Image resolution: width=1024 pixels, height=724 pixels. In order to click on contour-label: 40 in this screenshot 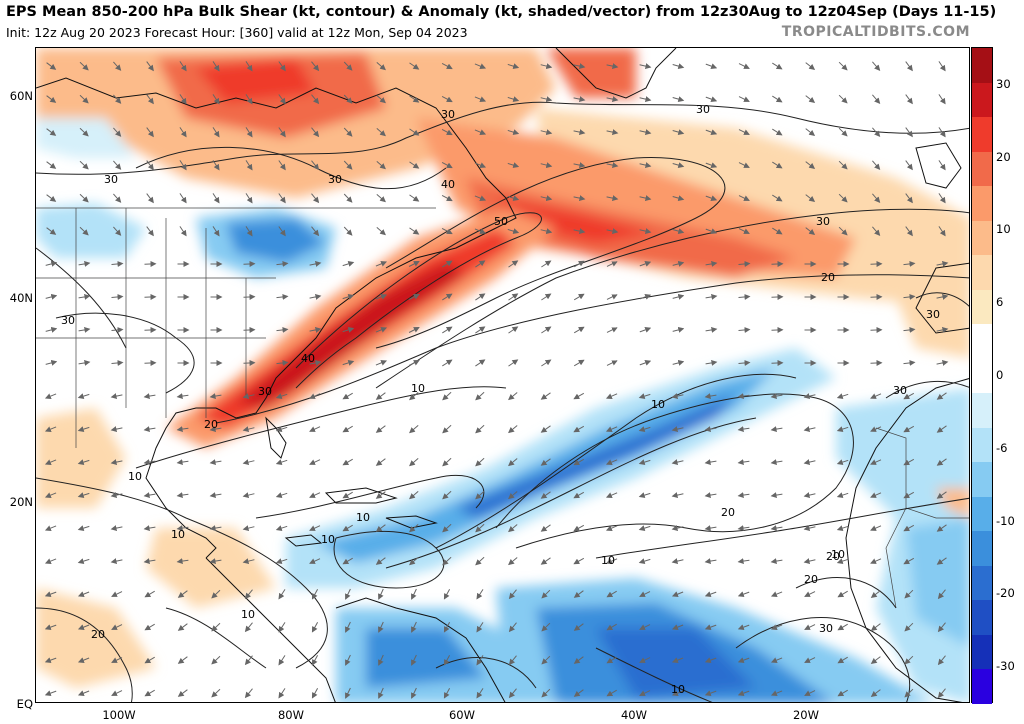, I will do `click(448, 184)`.